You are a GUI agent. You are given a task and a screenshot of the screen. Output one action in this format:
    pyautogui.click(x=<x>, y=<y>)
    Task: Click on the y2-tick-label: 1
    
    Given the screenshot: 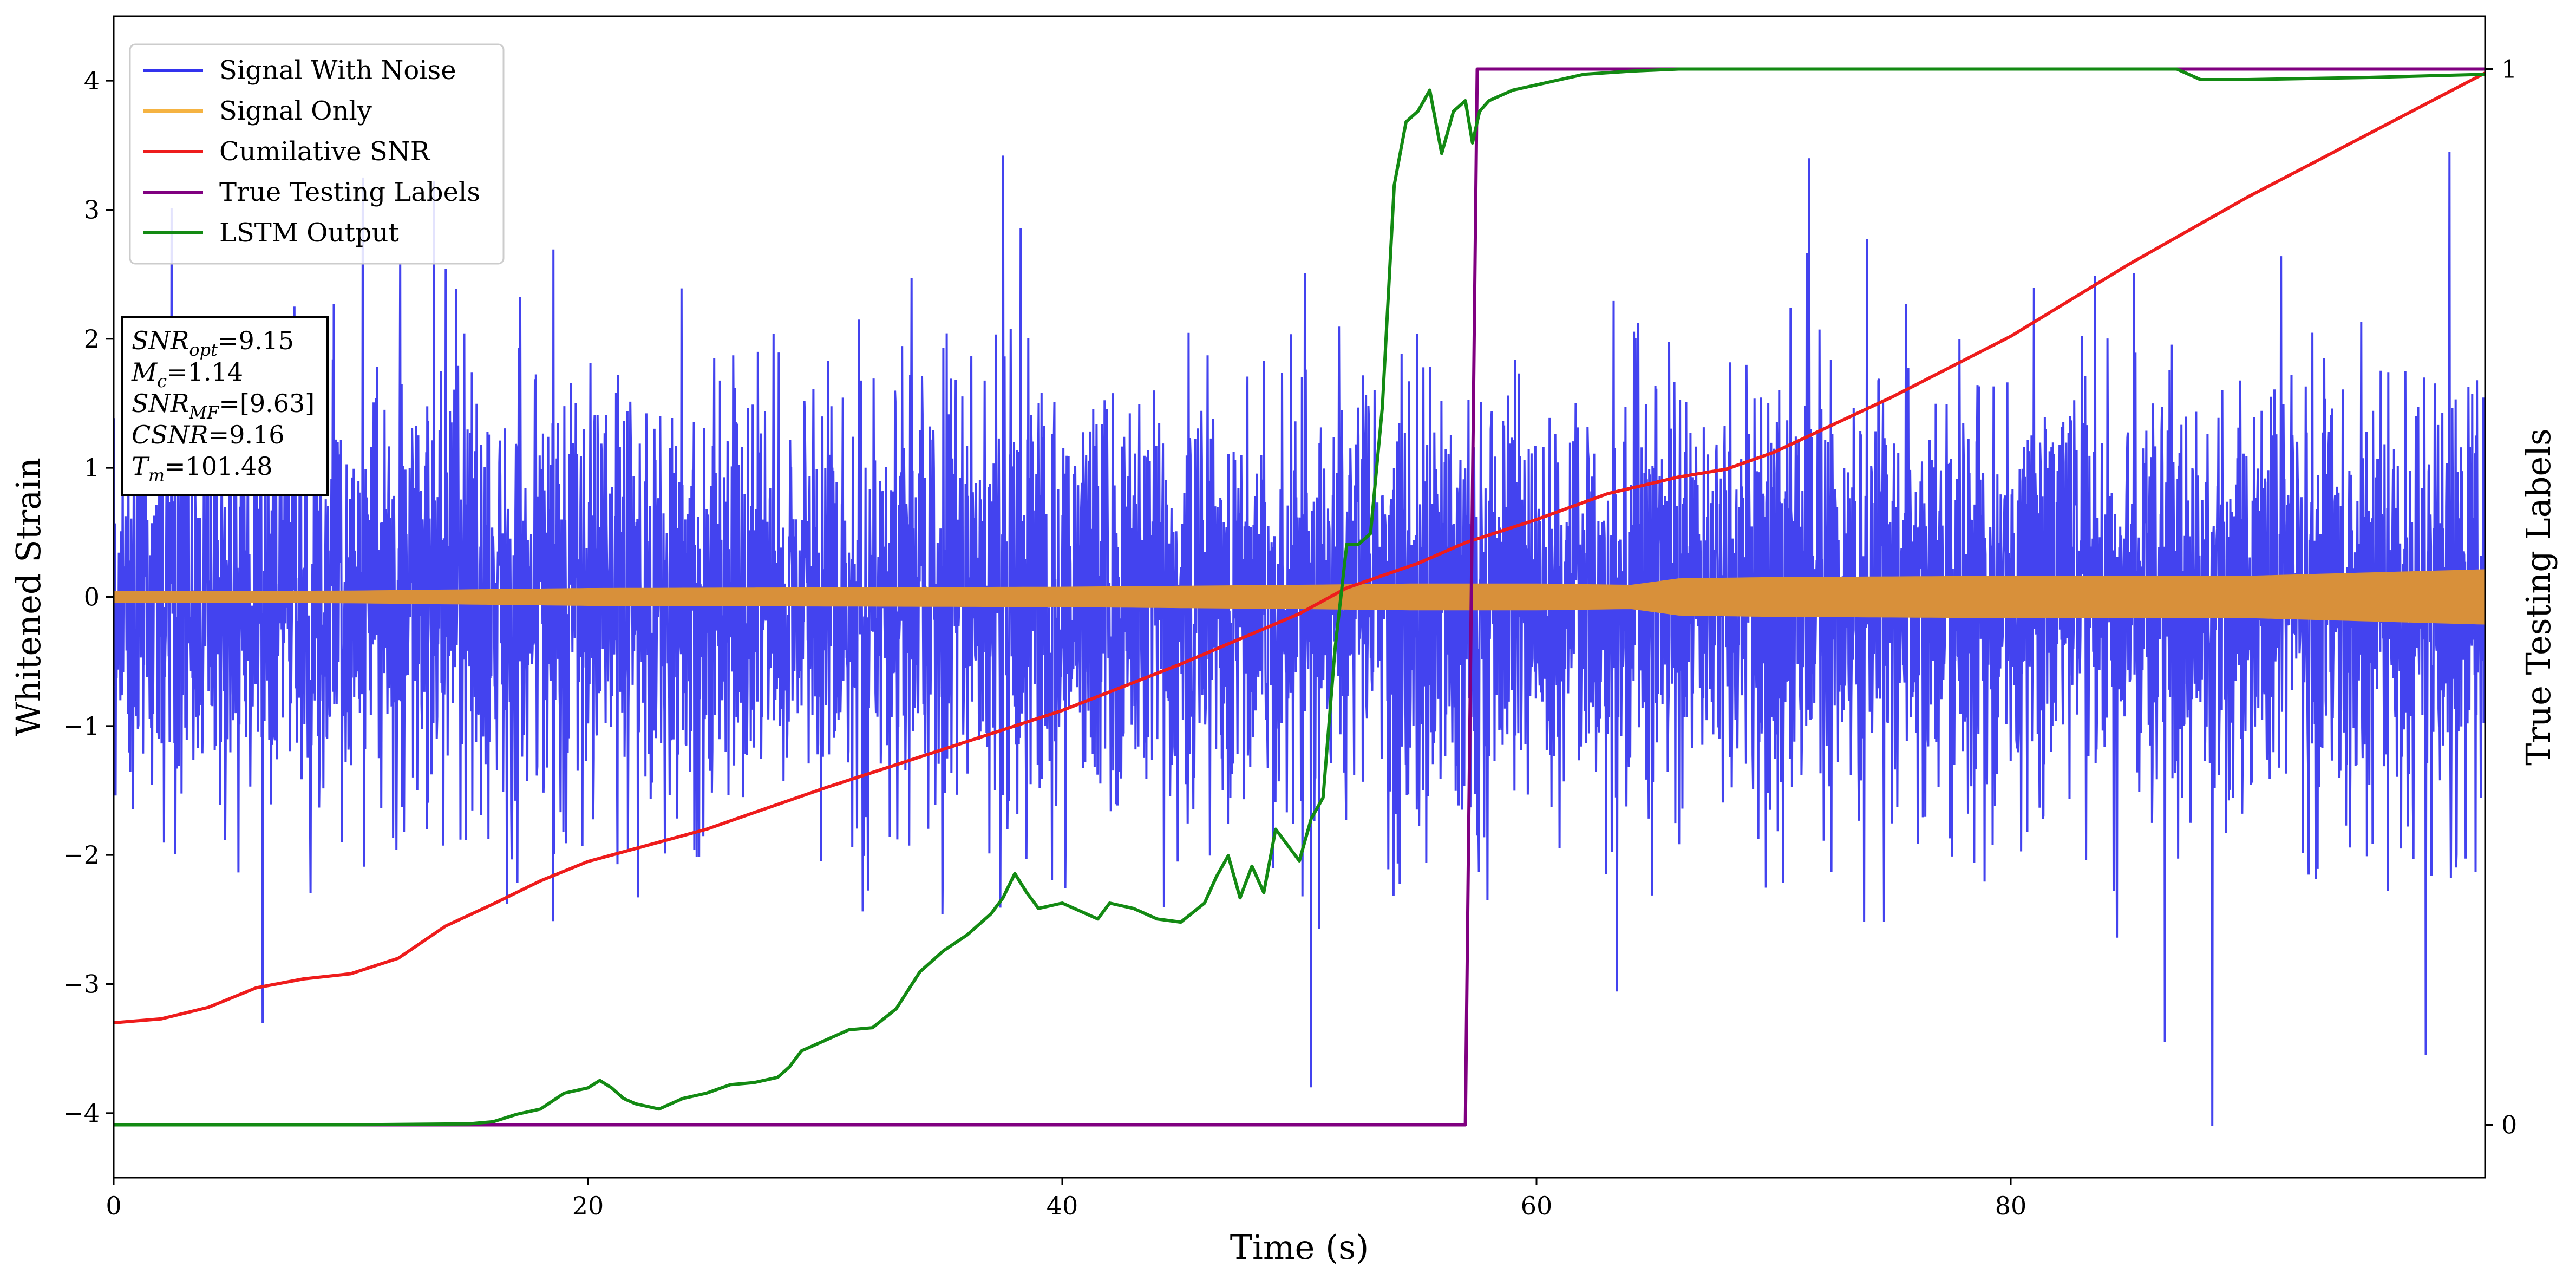 What is the action you would take?
    pyautogui.click(x=2509, y=69)
    